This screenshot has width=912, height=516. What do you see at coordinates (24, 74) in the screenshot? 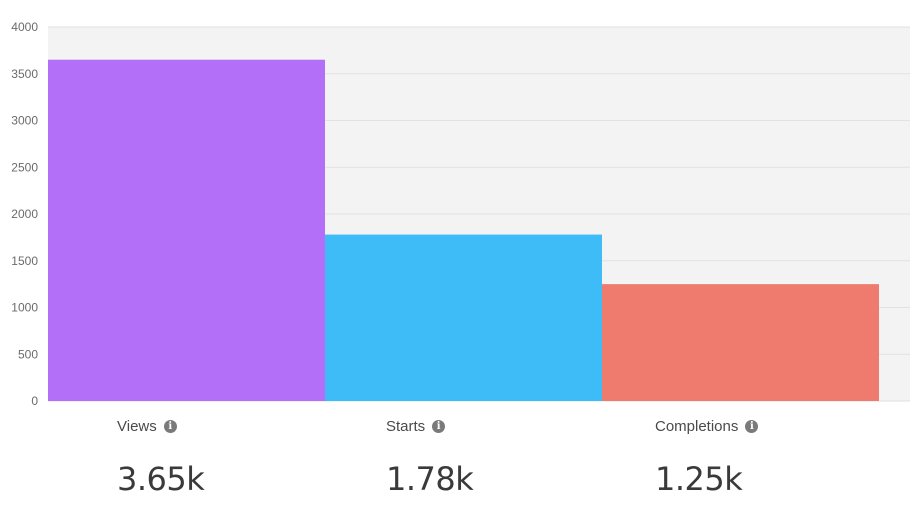
I see `y-tick-label: 3500` at bounding box center [24, 74].